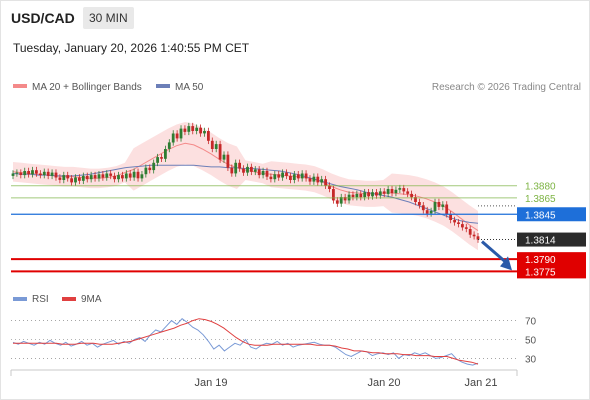 The width and height of the screenshot is (590, 400). What do you see at coordinates (210, 383) in the screenshot?
I see `x-tick-label: Jan 19` at bounding box center [210, 383].